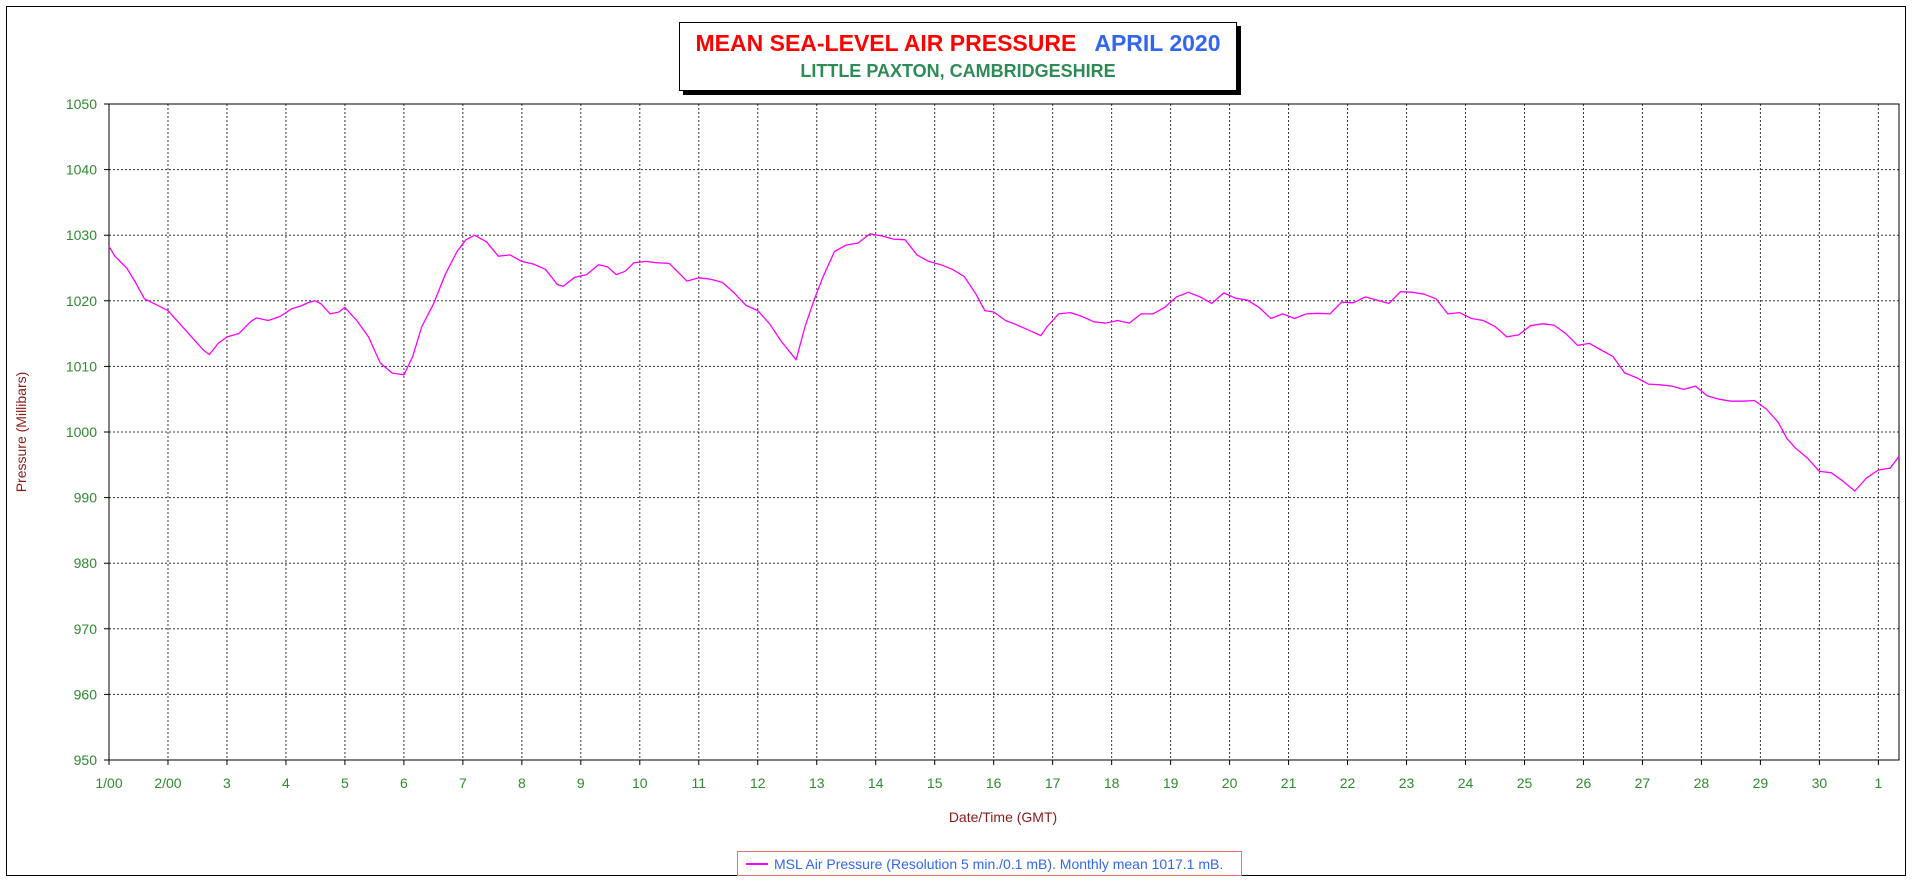  I want to click on chart-title: MEAN SEA-LEVEL AIR PRESSURE, so click(886, 43).